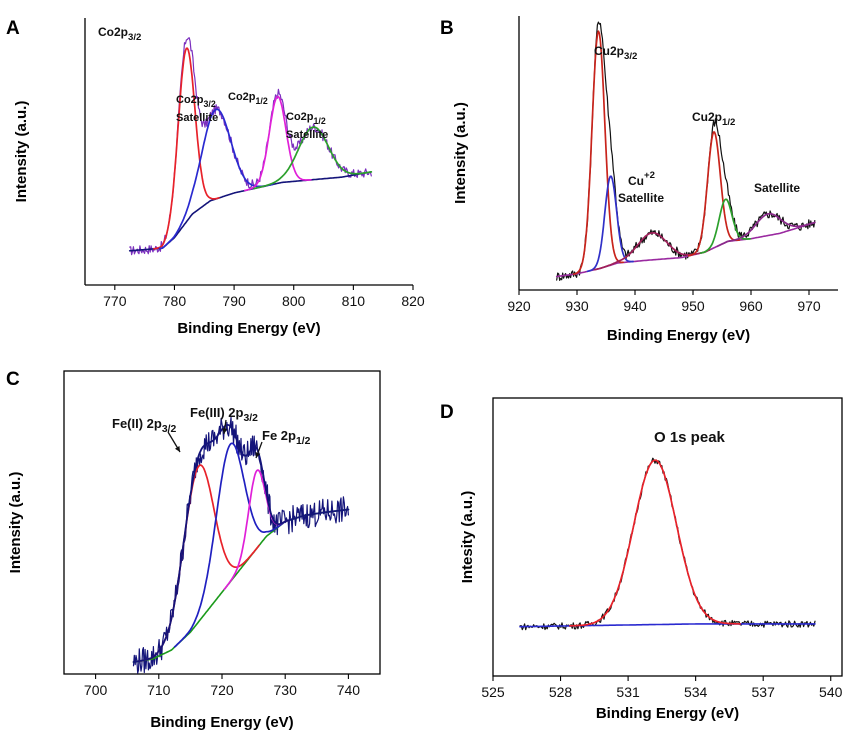 This screenshot has width=858, height=736. What do you see at coordinates (354, 301) in the screenshot?
I see `x-tick-label: 810` at bounding box center [354, 301].